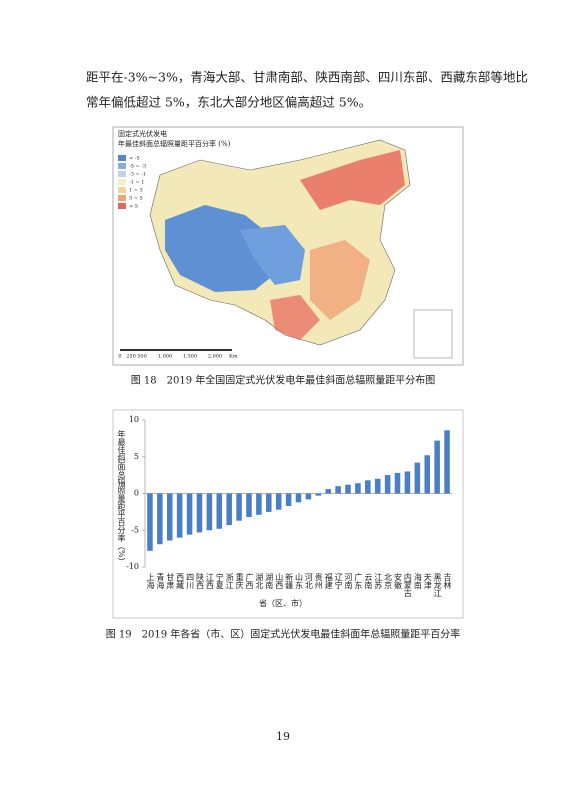 The image size is (566, 800). I want to click on legend-label: 1 ~ 3, so click(136, 191).